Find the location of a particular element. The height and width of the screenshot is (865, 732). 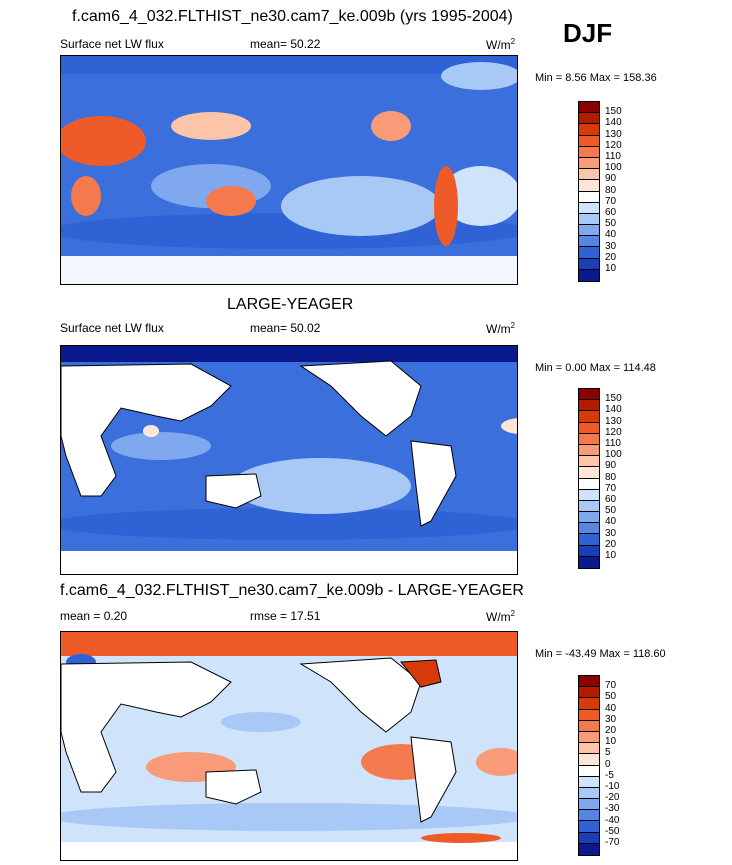

colorbar-tick-label: 0 is located at coordinates (608, 764).